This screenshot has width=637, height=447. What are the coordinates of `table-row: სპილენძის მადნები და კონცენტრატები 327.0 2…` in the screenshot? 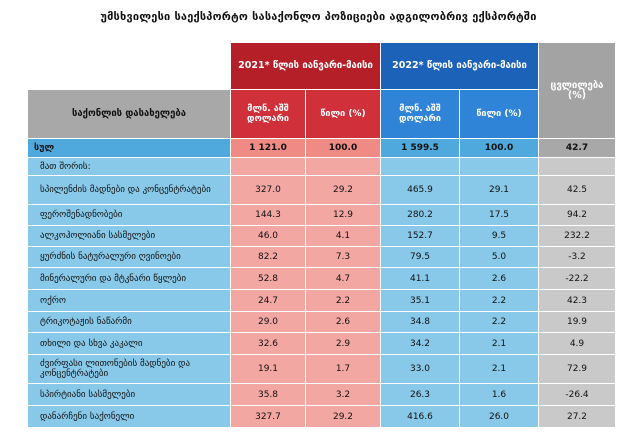 It's located at (321, 190).